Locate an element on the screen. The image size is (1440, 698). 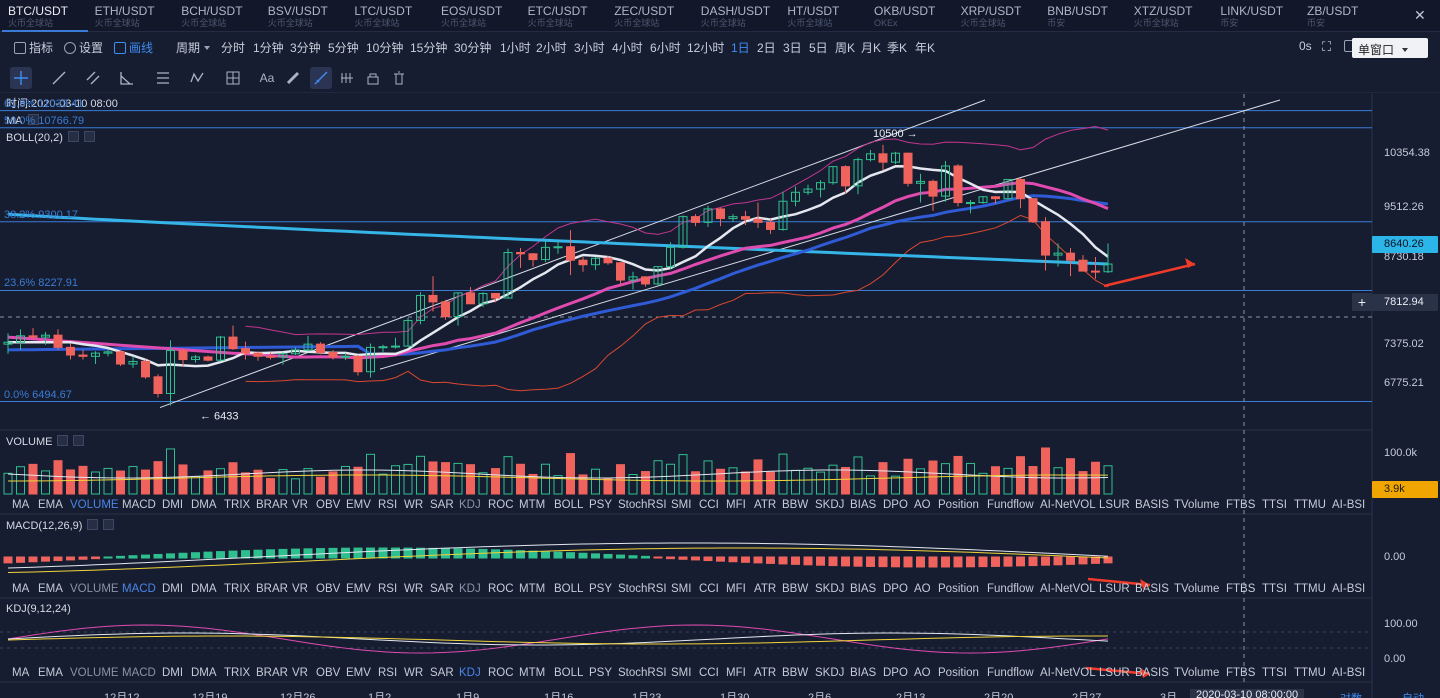
period-option: 5分钟 is located at coordinates (343, 48).